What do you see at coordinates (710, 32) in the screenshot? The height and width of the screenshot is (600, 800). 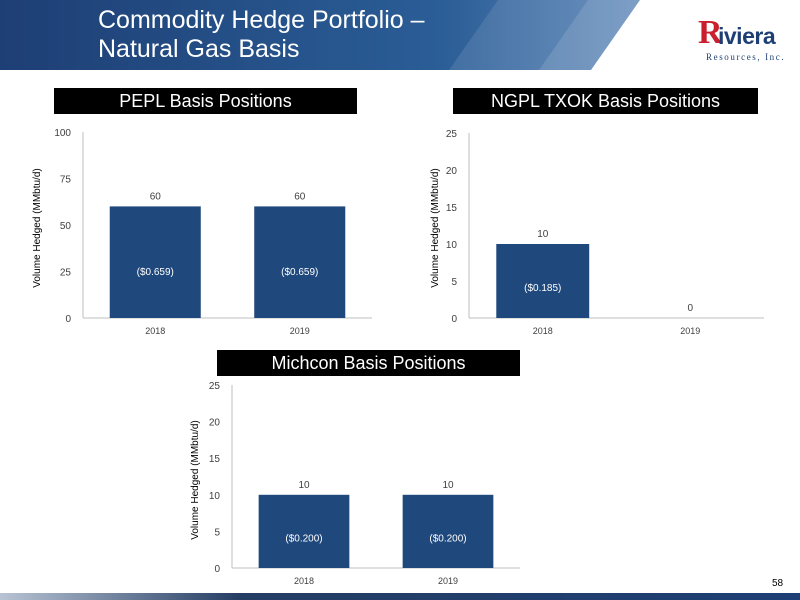 I see `logo-initial: R` at bounding box center [710, 32].